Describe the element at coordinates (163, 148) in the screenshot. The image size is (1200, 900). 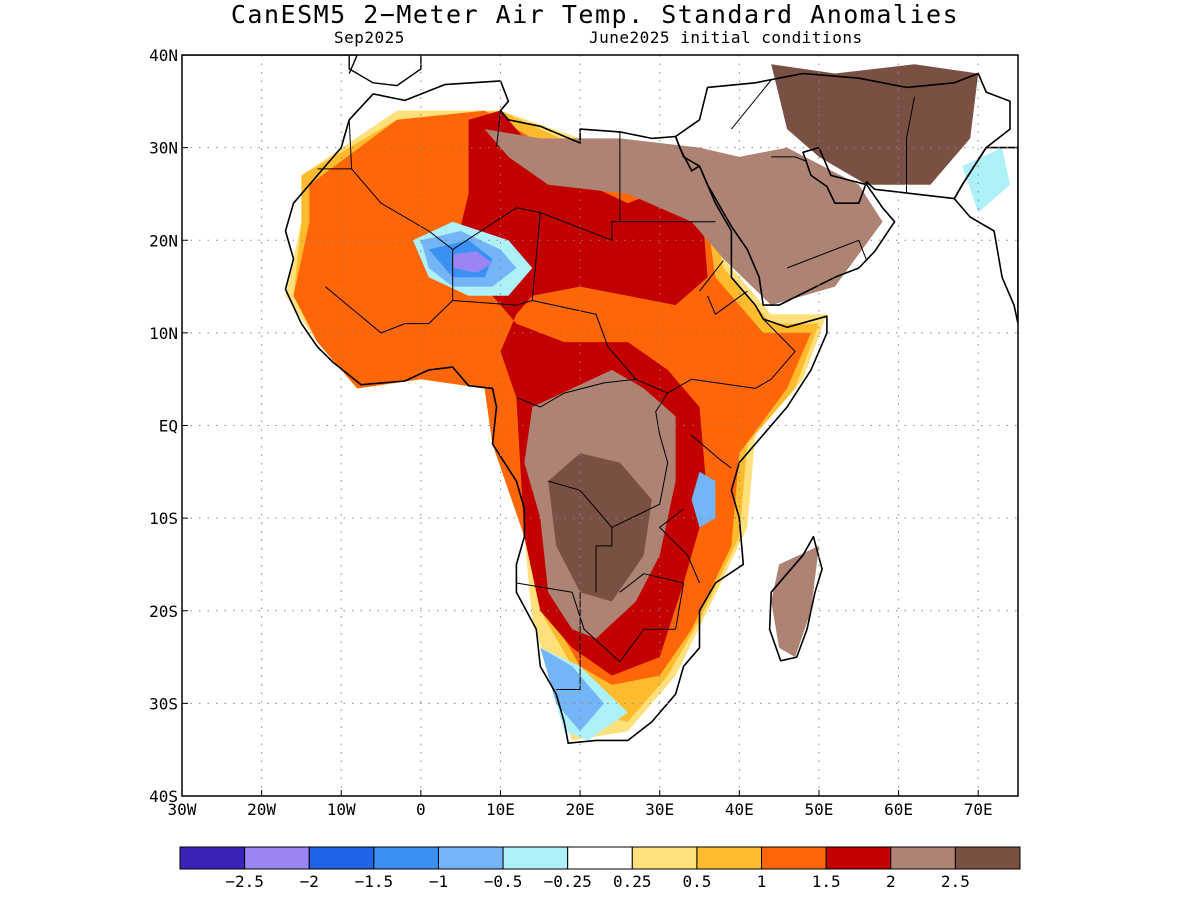
I see `lat-tick-label: 30N` at that location.